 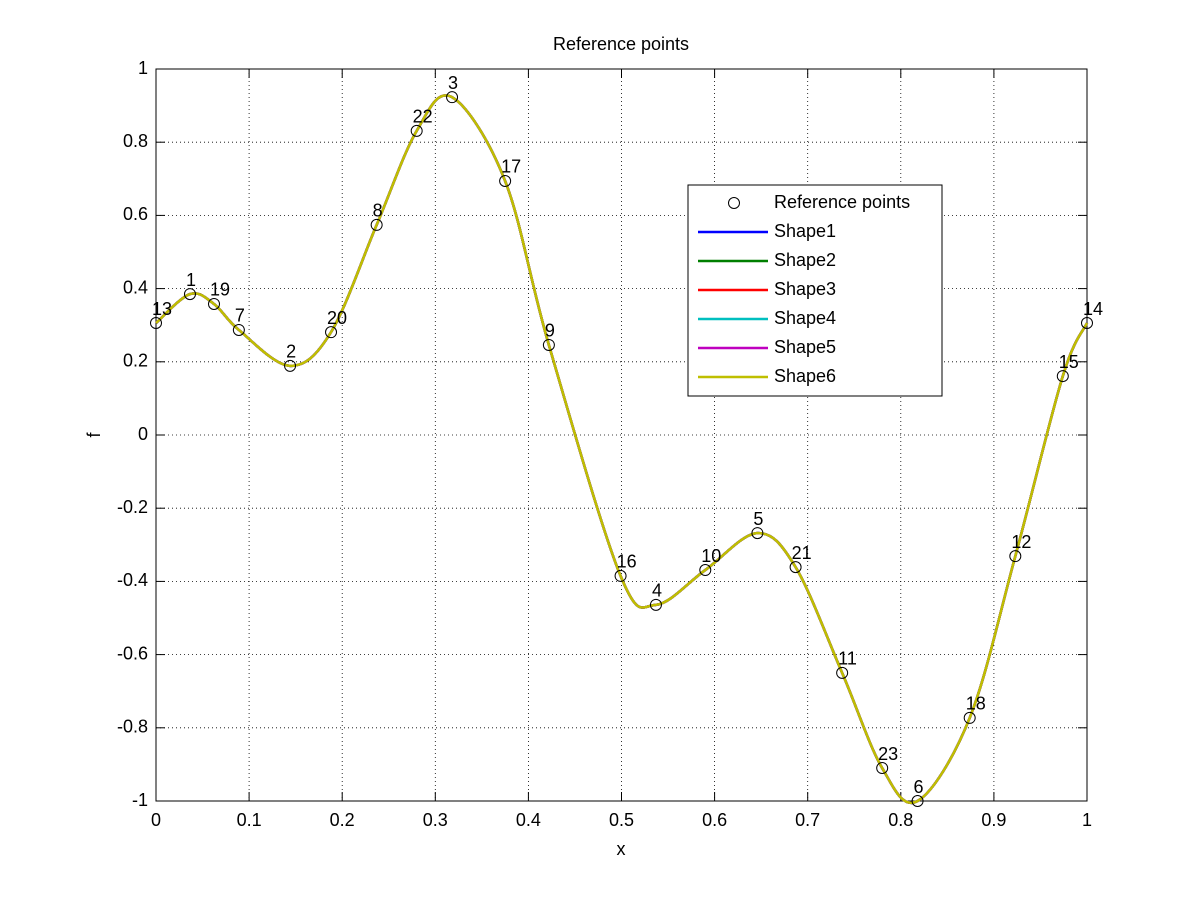 What do you see at coordinates (621, 44) in the screenshot?
I see `chart-title: Reference points` at bounding box center [621, 44].